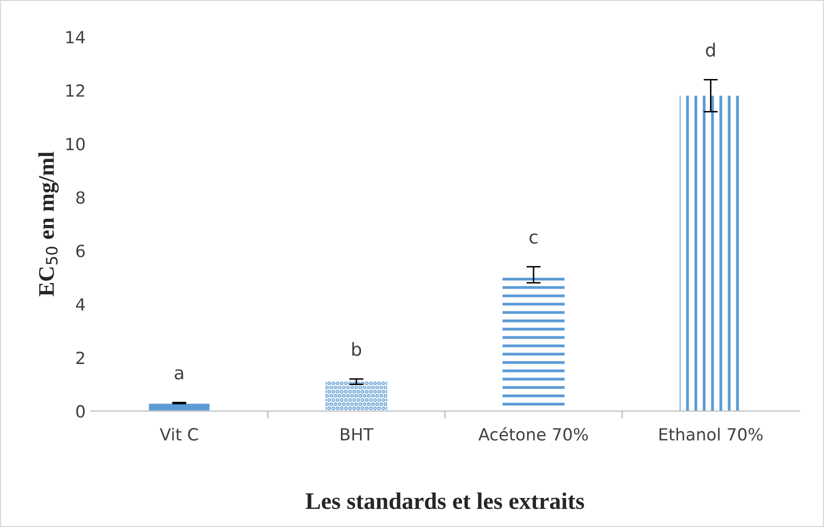 Image resolution: width=824 pixels, height=527 pixels. What do you see at coordinates (445, 501) in the screenshot?
I see `x-axis-title: Les standards et les extraits` at bounding box center [445, 501].